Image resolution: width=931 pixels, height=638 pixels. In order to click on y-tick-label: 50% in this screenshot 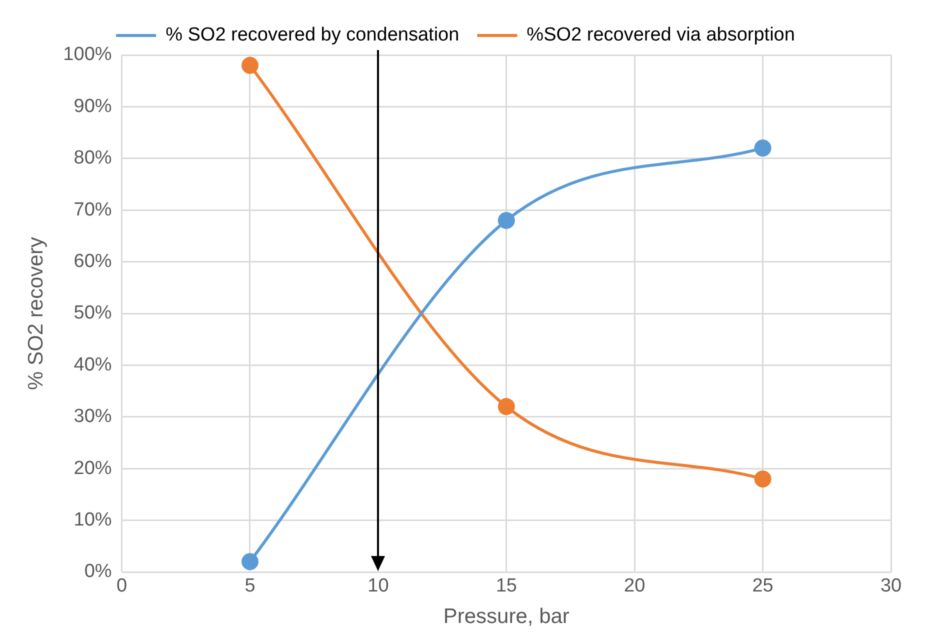, I will do `click(93, 313)`.